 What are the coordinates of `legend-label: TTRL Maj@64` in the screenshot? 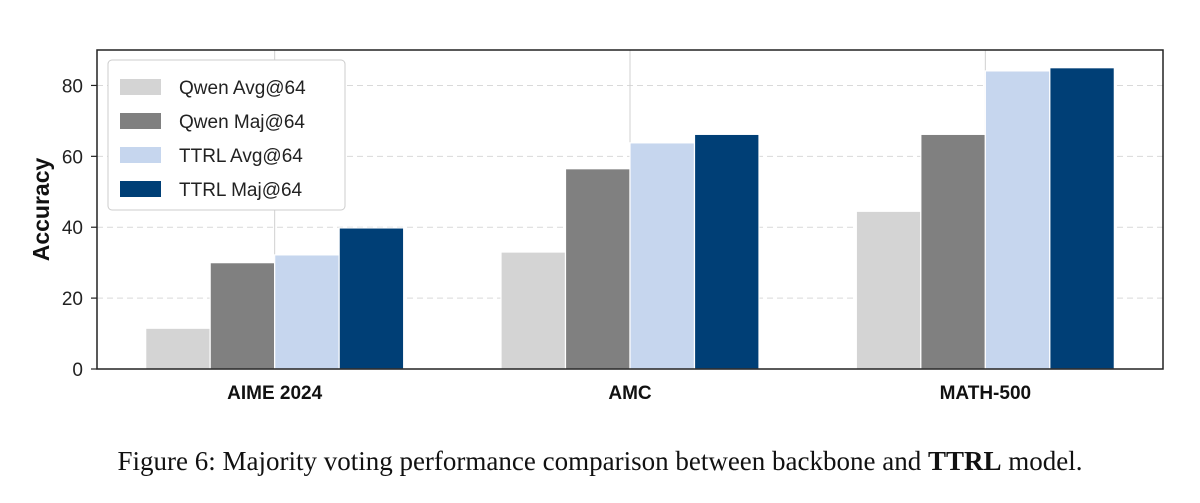 It's located at (241, 190).